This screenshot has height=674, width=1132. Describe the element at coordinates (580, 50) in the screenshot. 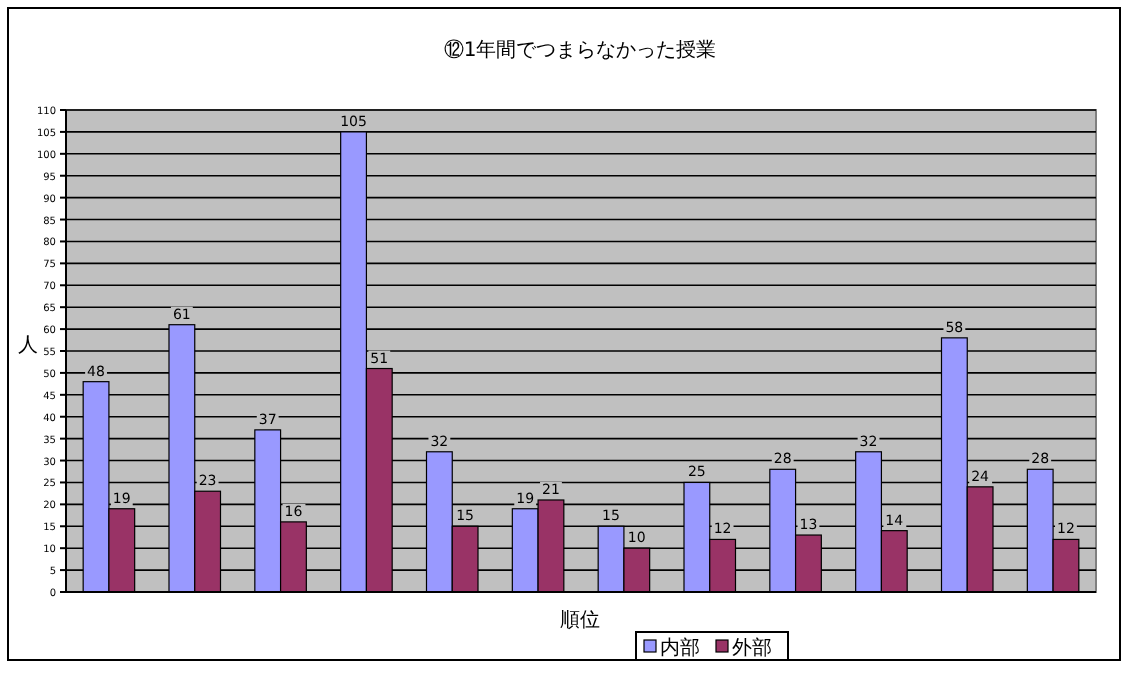

I see `chart-title: ⑫1年間でつまらなかった授業` at that location.